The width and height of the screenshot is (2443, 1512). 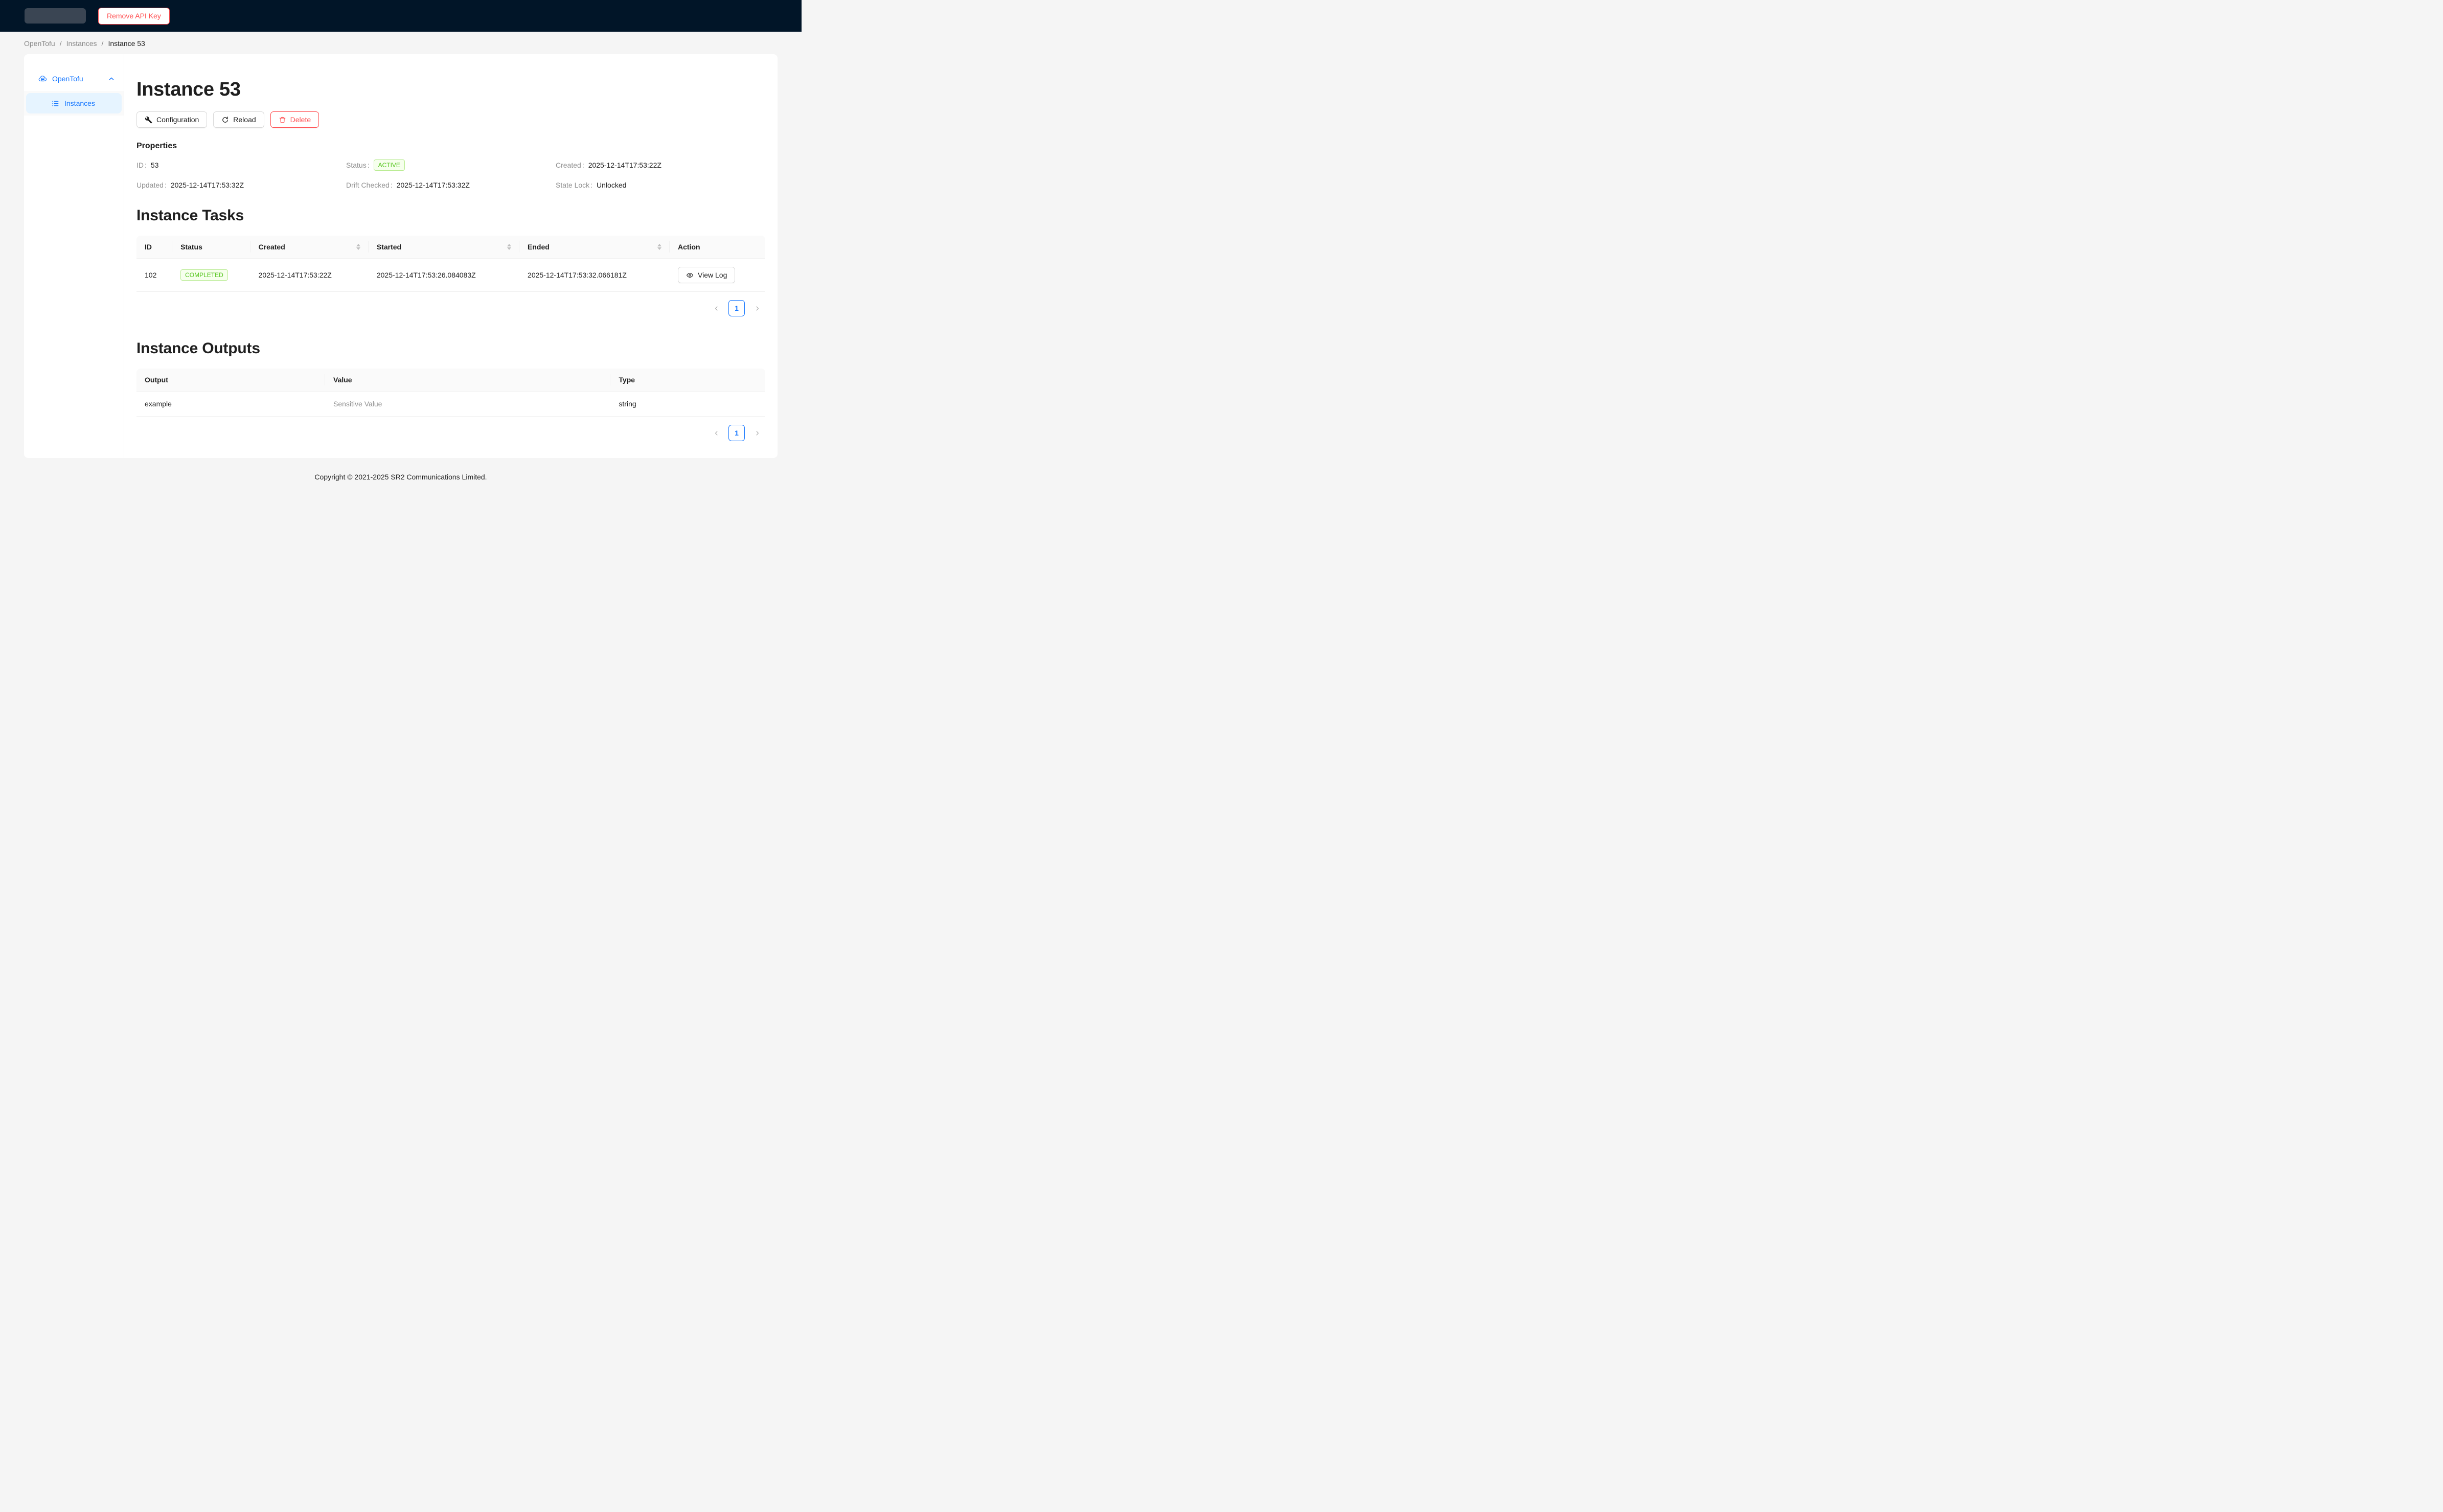 I want to click on breadcrumb-instances: Instances, so click(x=81, y=43).